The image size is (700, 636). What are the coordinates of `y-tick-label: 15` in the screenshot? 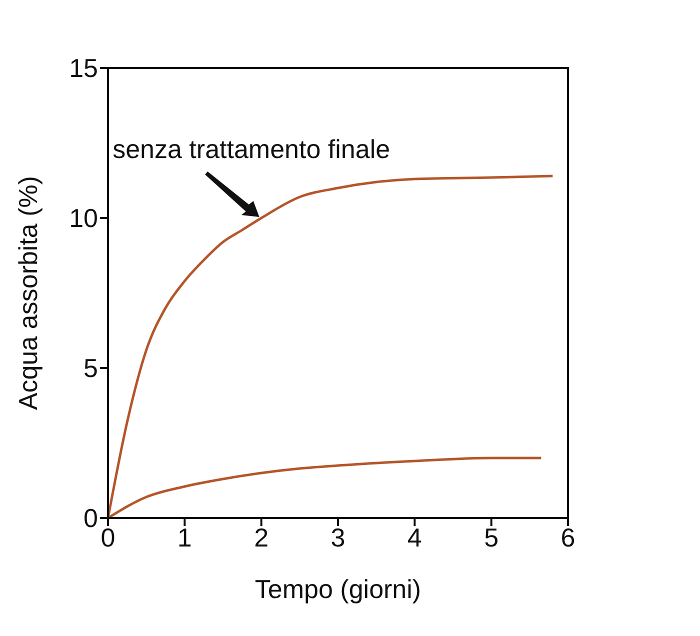 It's located at (83, 68).